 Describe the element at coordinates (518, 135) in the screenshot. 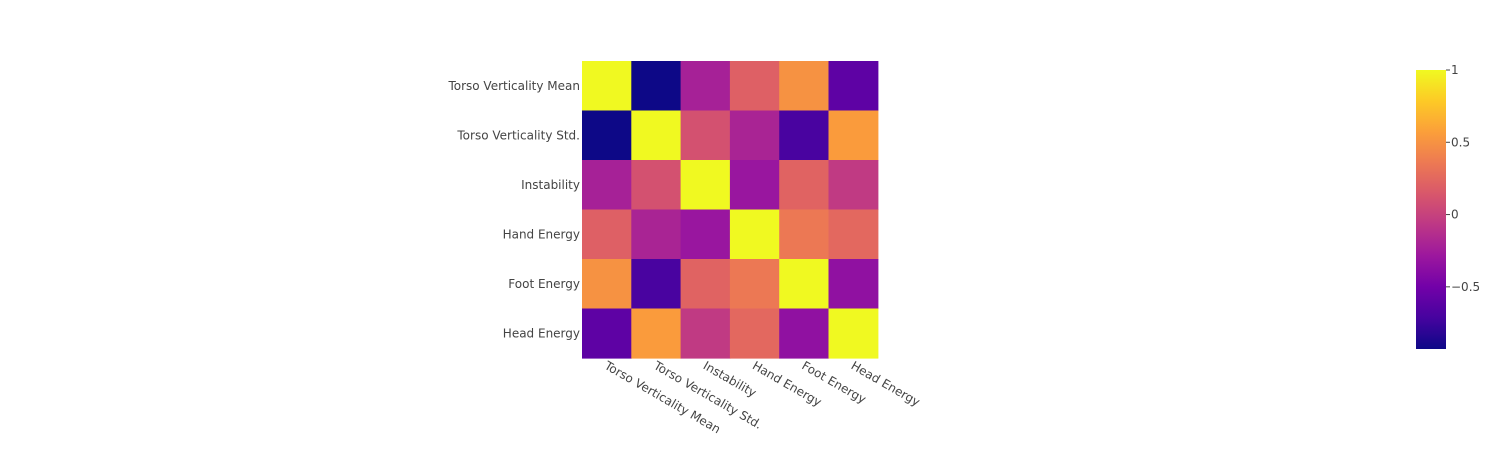

I see `y-tick-label: Torso Verticality Std.` at that location.